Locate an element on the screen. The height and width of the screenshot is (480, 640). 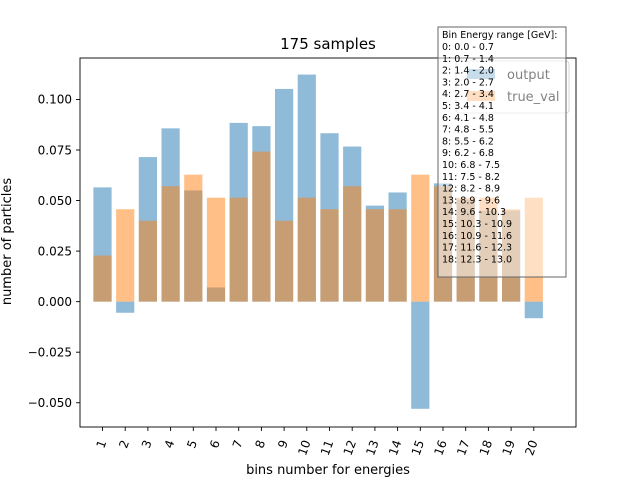
annotation-line: 2: 1.4 - 2.0 is located at coordinates (468, 71).